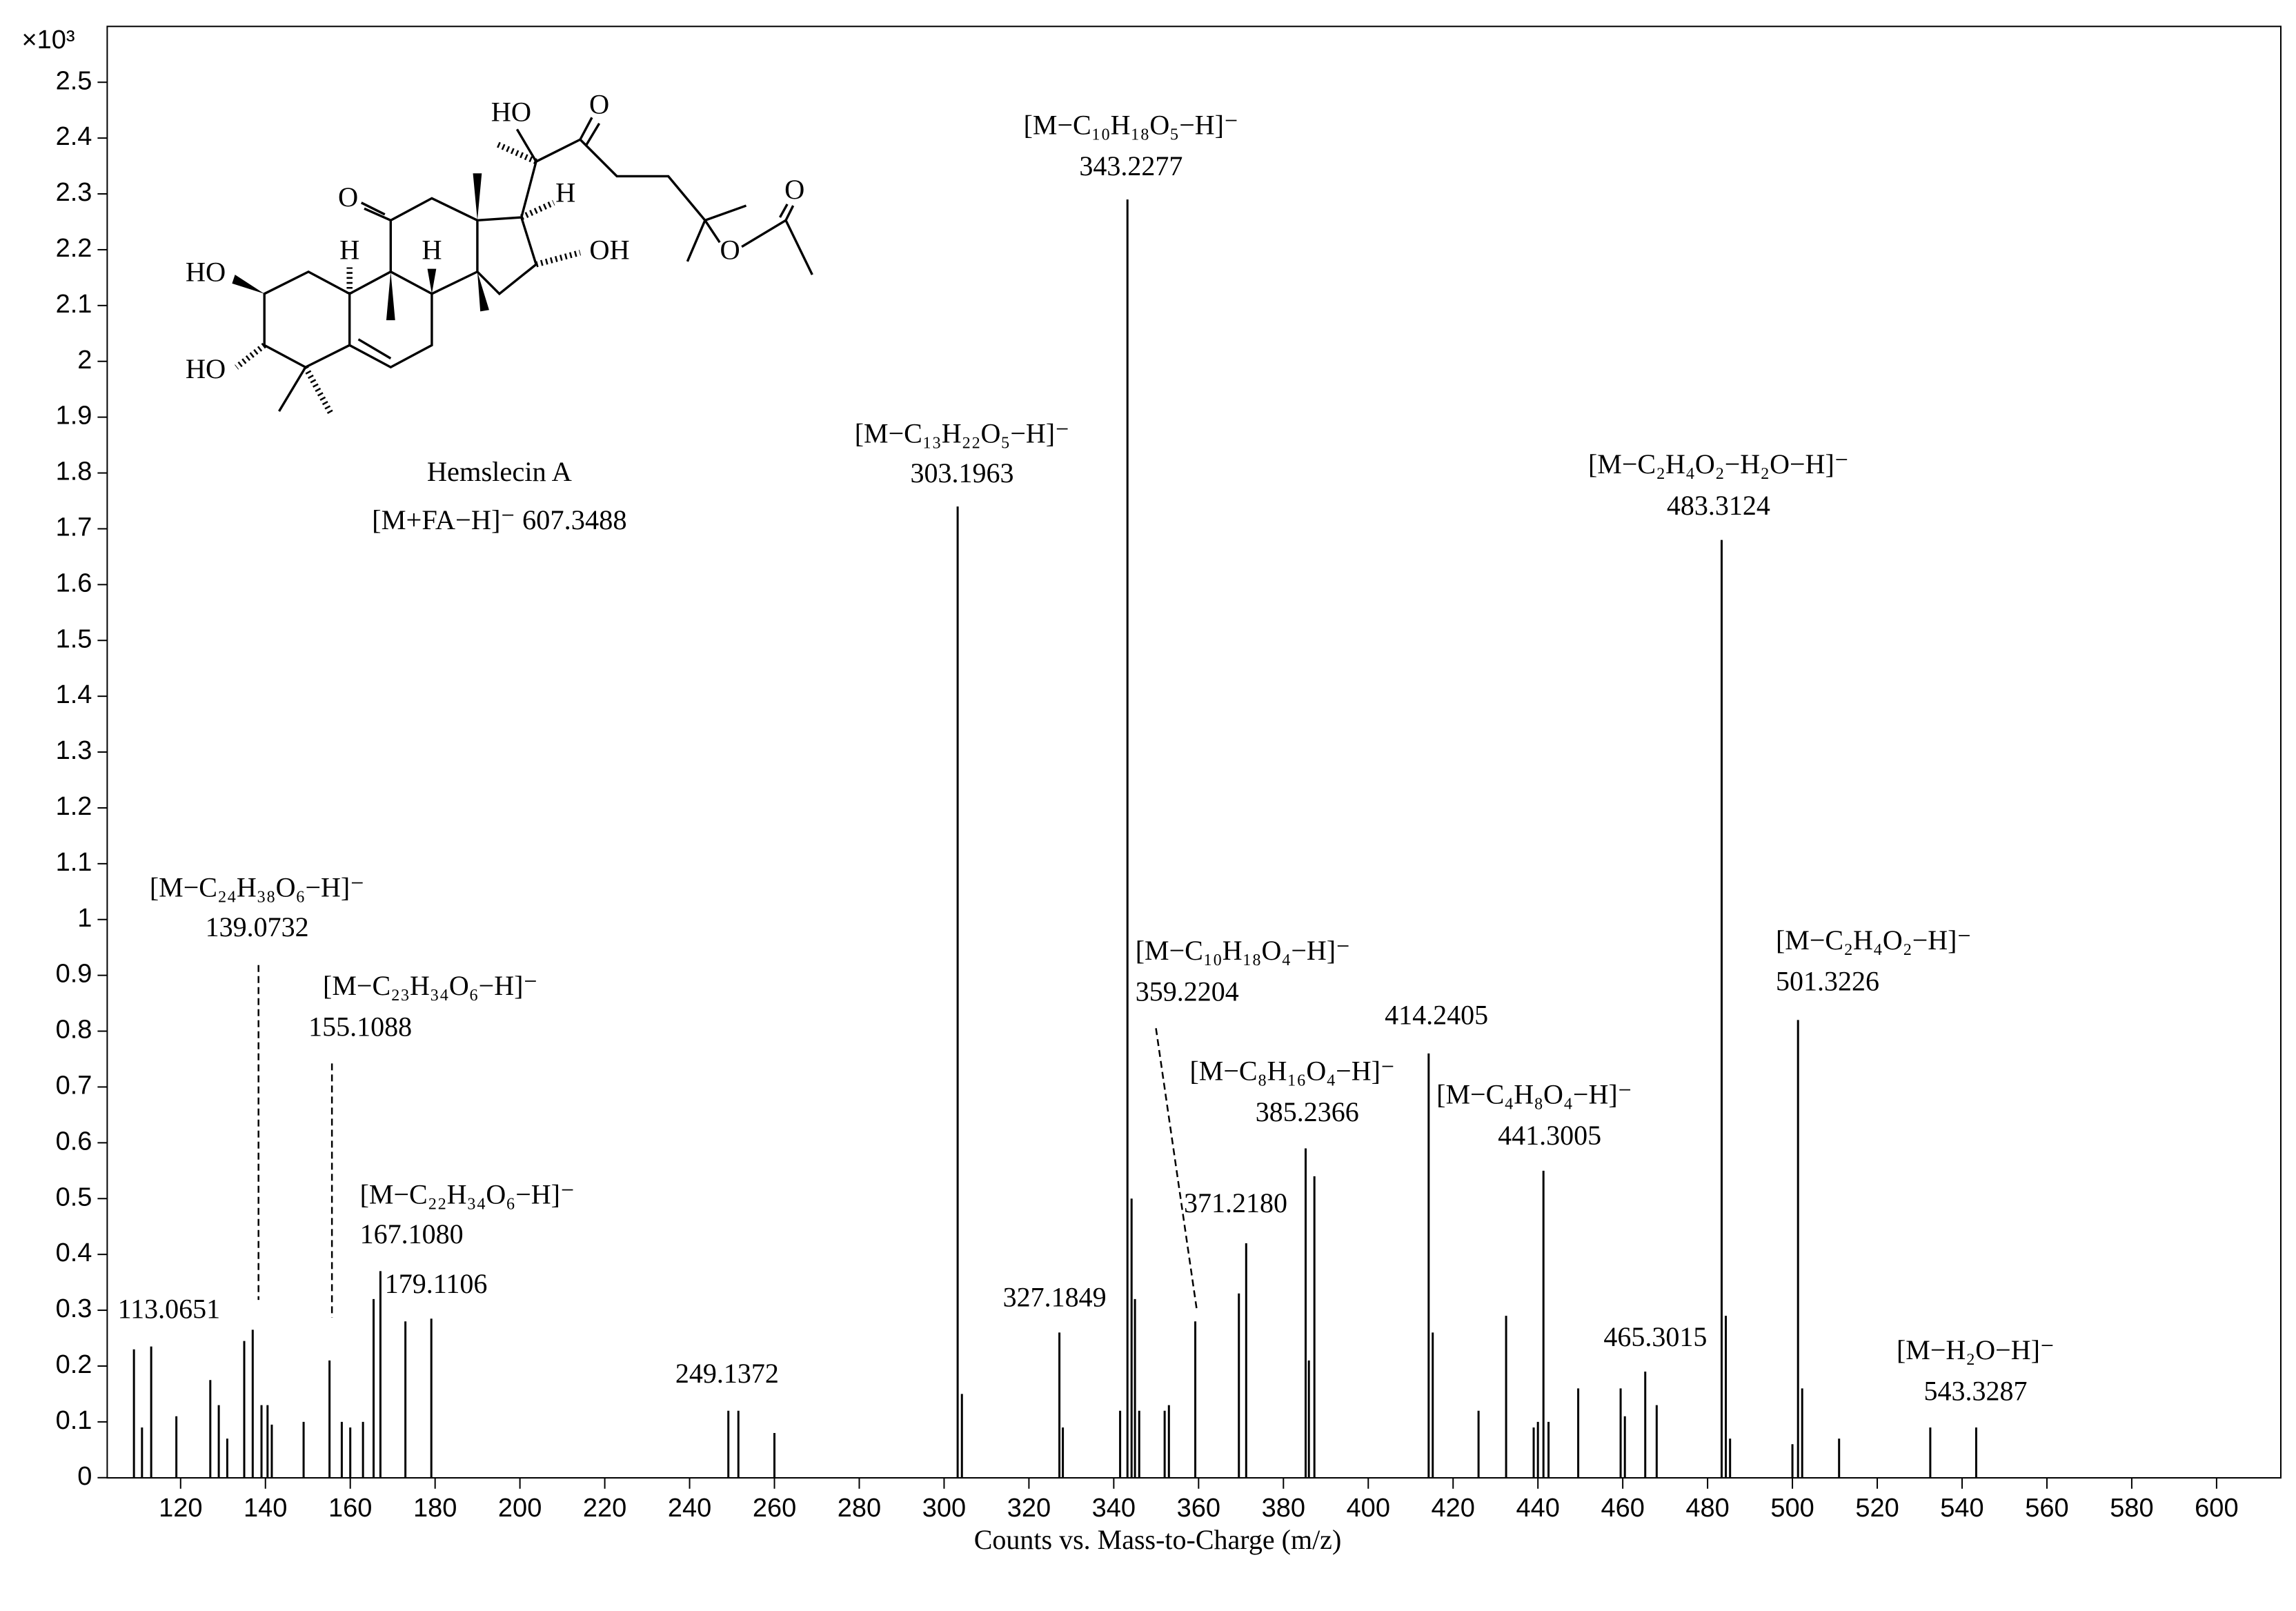 This screenshot has width=2296, height=1611. What do you see at coordinates (500, 519) in the screenshot?
I see `precursor-ion: [M+FA−H]⁻ 607.3488` at bounding box center [500, 519].